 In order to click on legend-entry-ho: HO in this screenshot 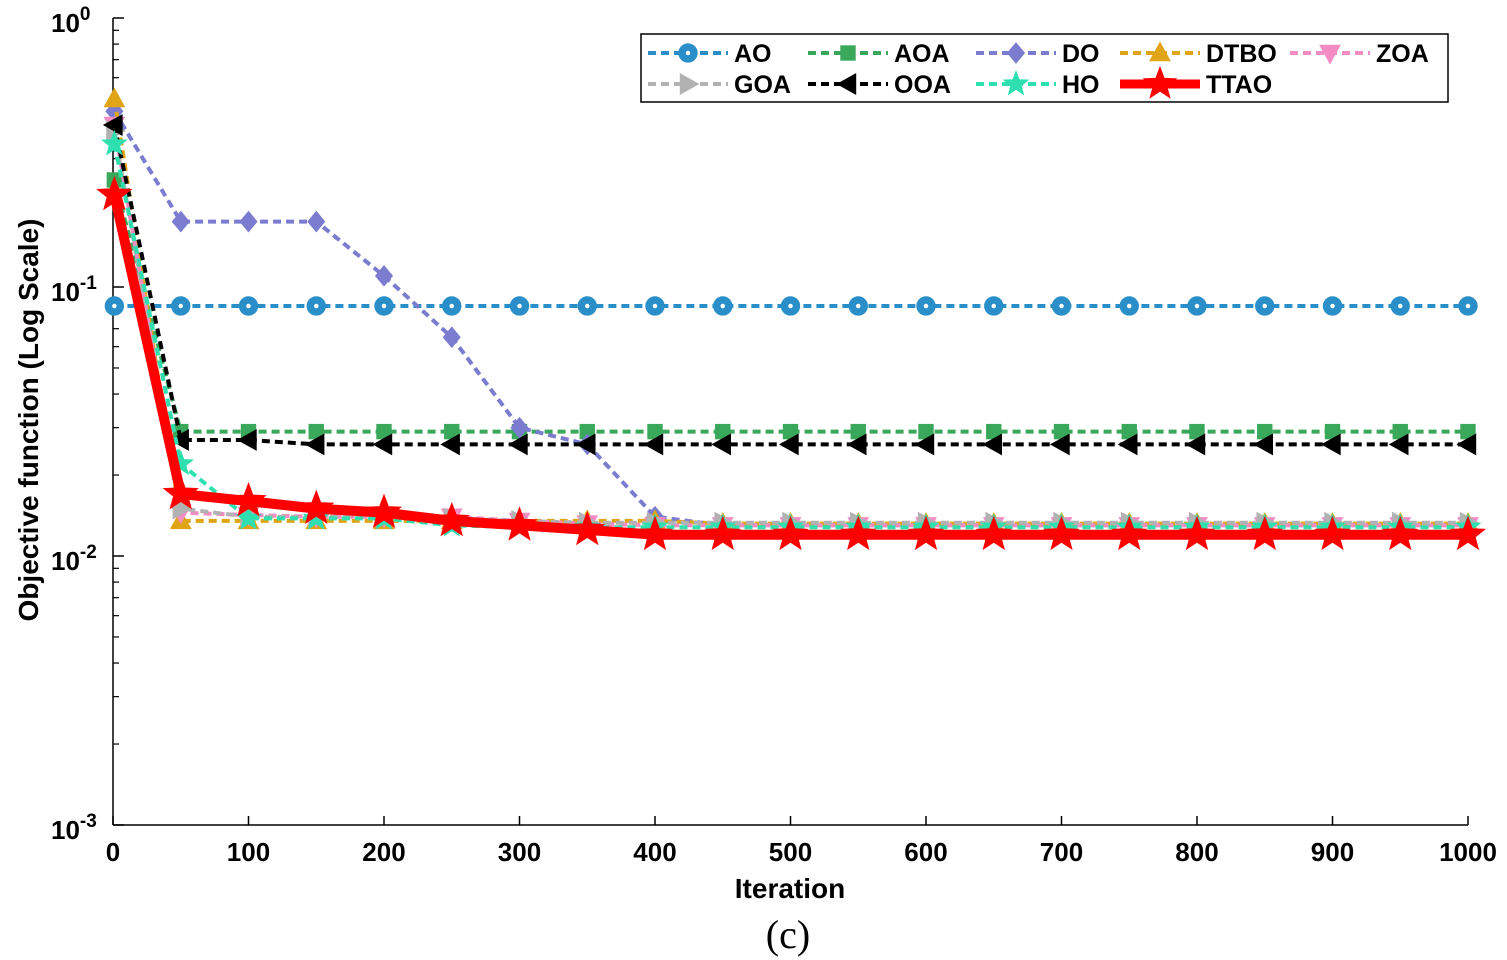, I will do `click(1038, 84)`.